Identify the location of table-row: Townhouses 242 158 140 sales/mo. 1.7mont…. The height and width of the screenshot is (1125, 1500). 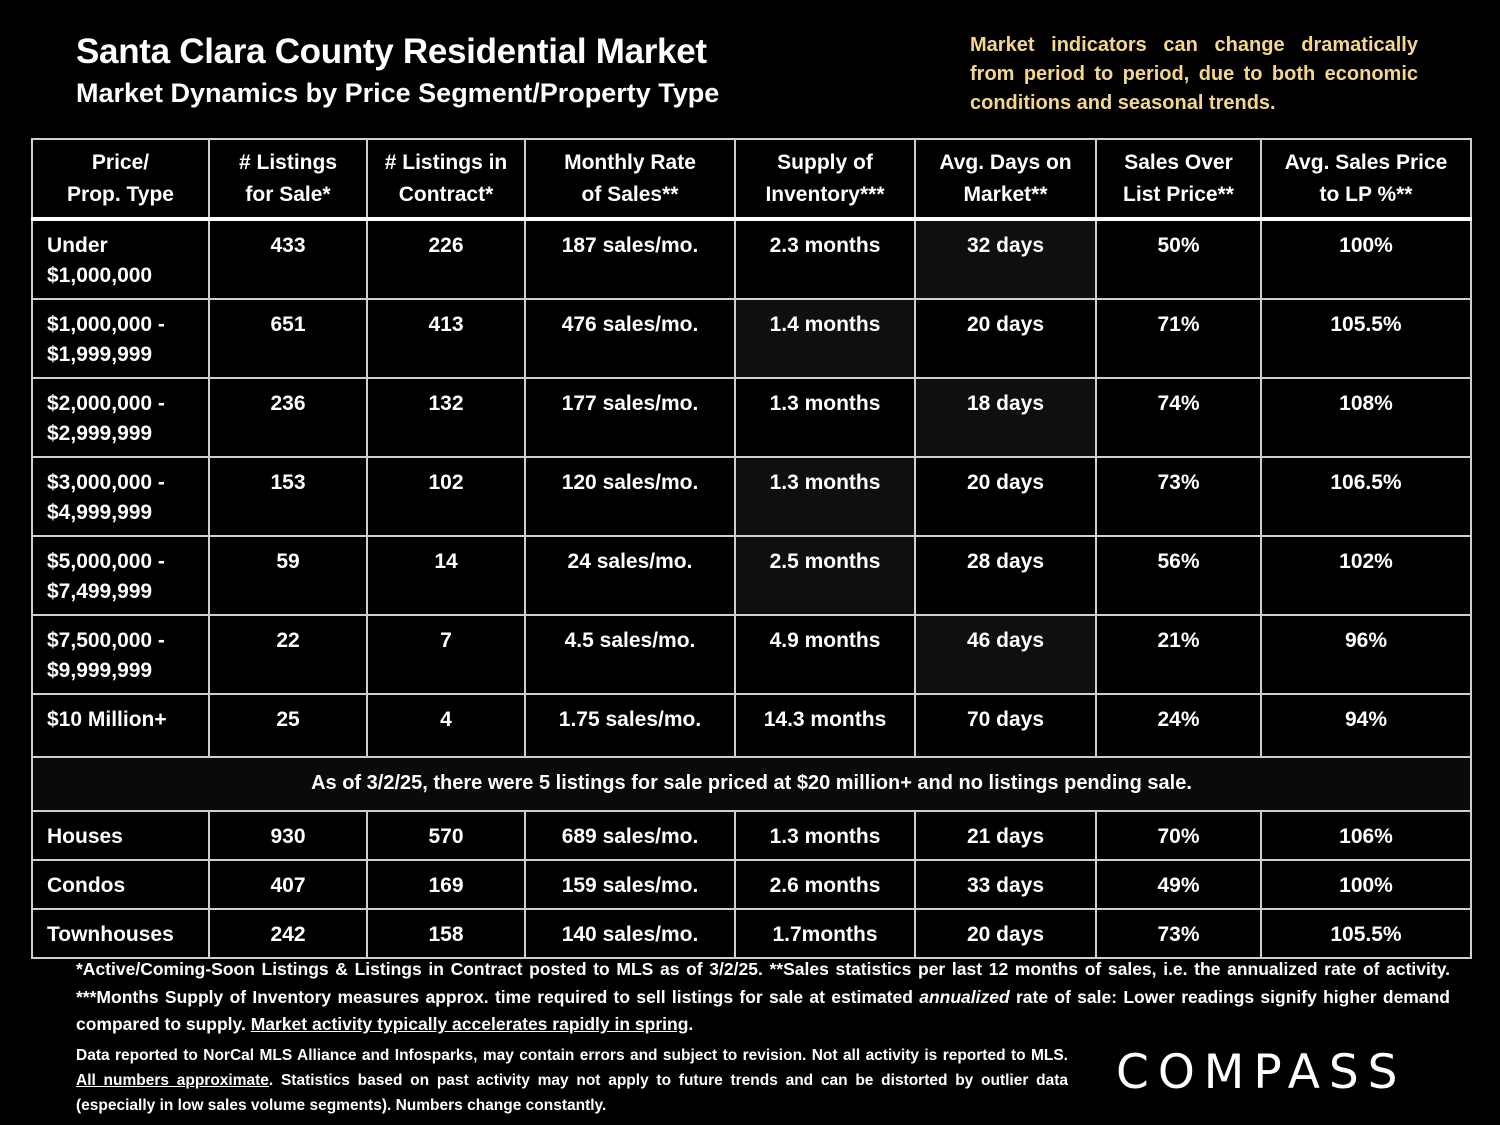
(751, 933).